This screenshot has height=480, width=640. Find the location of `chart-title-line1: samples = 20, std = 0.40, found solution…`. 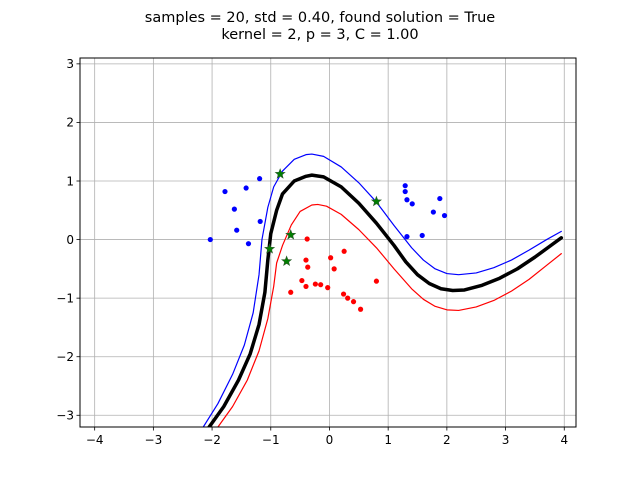

chart-title-line1: samples = 20, std = 0.40, found solution… is located at coordinates (320, 18).